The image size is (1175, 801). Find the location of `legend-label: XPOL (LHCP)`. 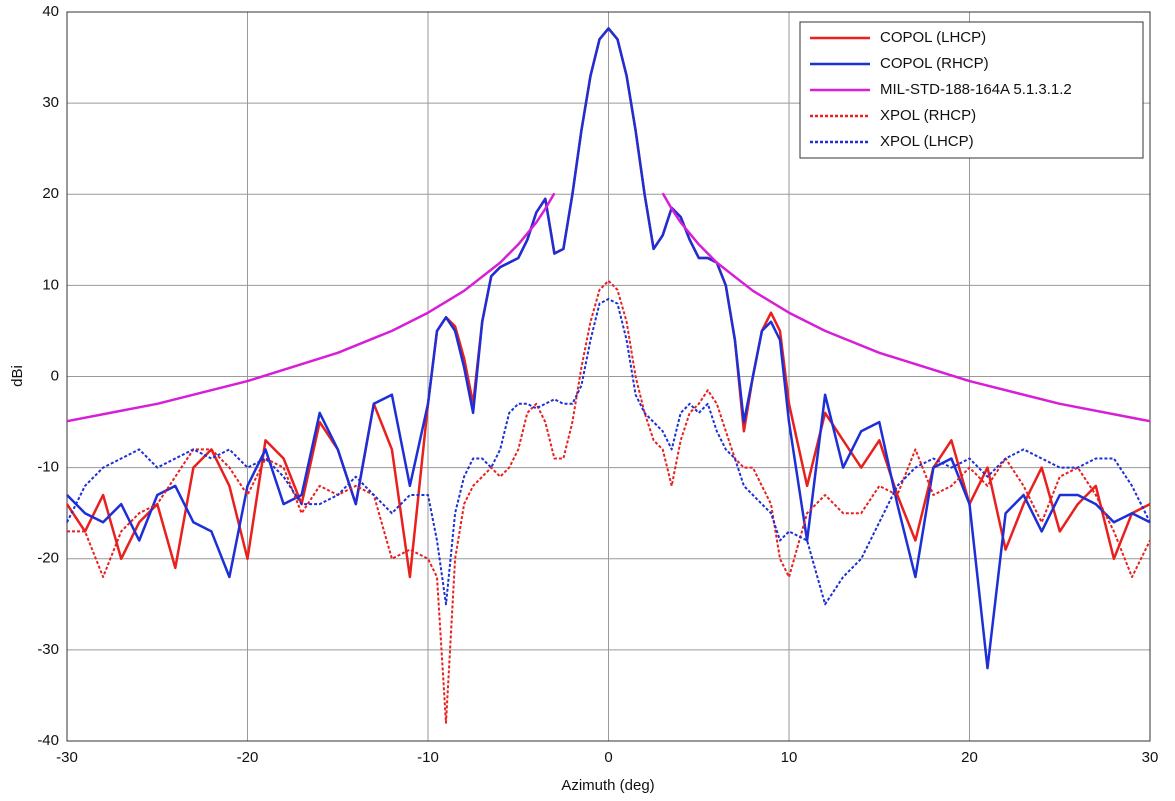

legend-label: XPOL (LHCP) is located at coordinates (927, 141).